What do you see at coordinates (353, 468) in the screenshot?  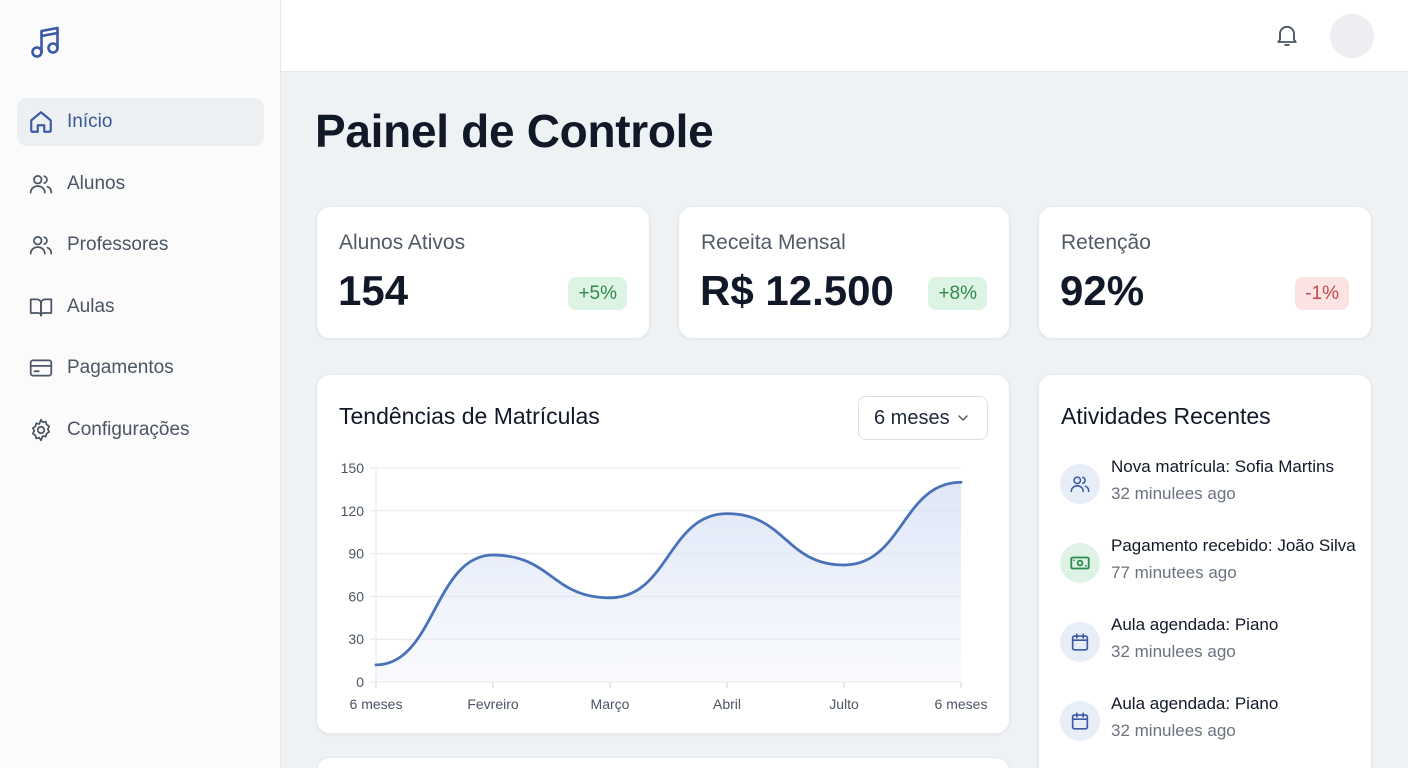 I see `svg-text: 150` at bounding box center [353, 468].